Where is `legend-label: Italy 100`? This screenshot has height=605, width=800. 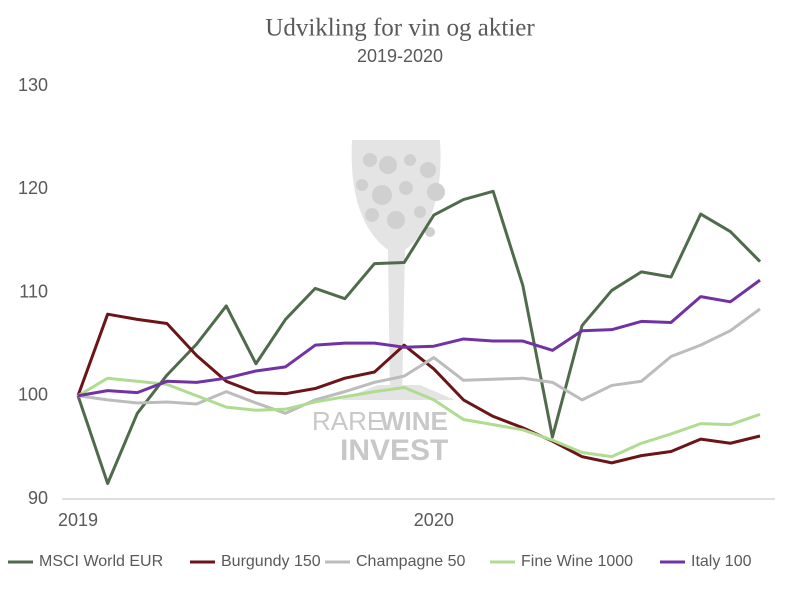
legend-label: Italy 100 is located at coordinates (721, 561).